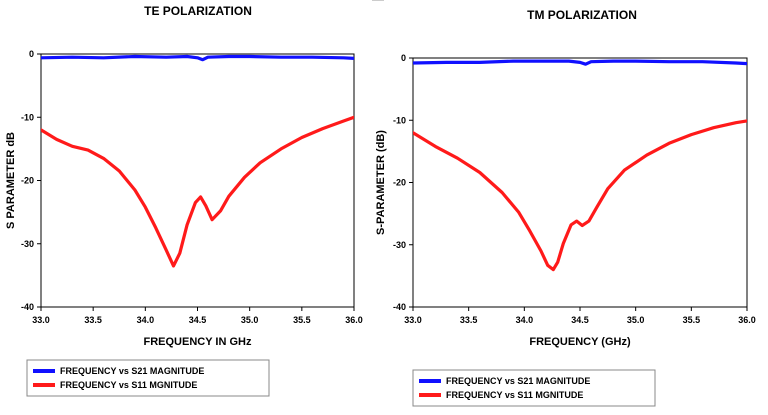 The width and height of the screenshot is (768, 415). I want to click on chart-title: TE POLARIZATION, so click(198, 11).